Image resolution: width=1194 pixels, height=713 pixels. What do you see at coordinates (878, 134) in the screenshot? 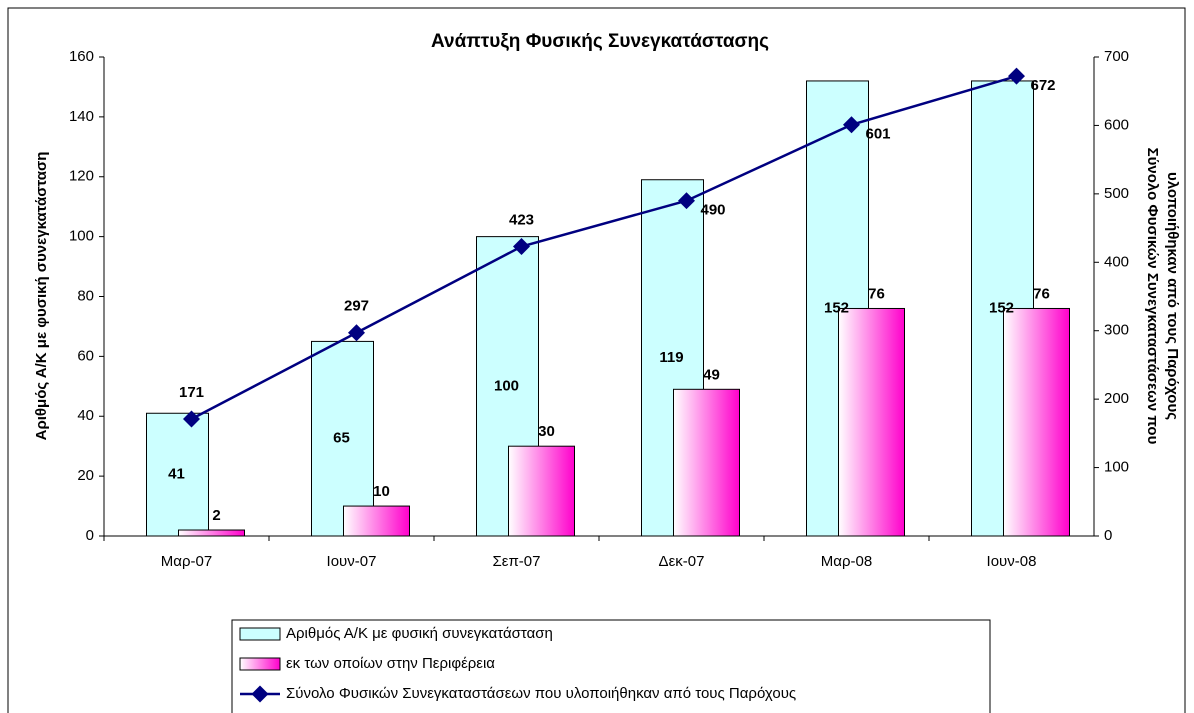
I see `data-label: 601` at bounding box center [878, 134].